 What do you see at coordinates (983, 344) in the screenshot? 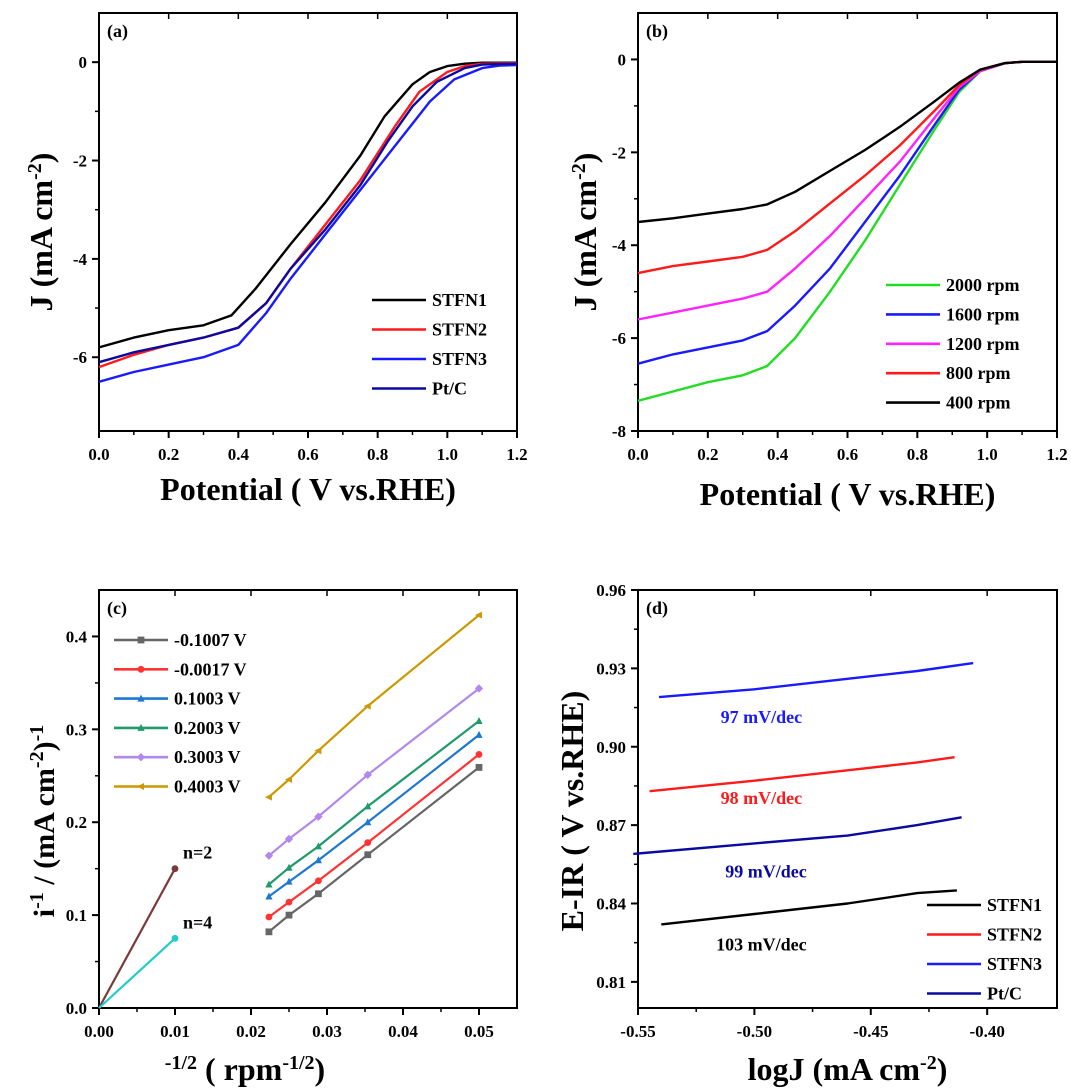
I see `legend-label-2: 1200 rpm` at bounding box center [983, 344].